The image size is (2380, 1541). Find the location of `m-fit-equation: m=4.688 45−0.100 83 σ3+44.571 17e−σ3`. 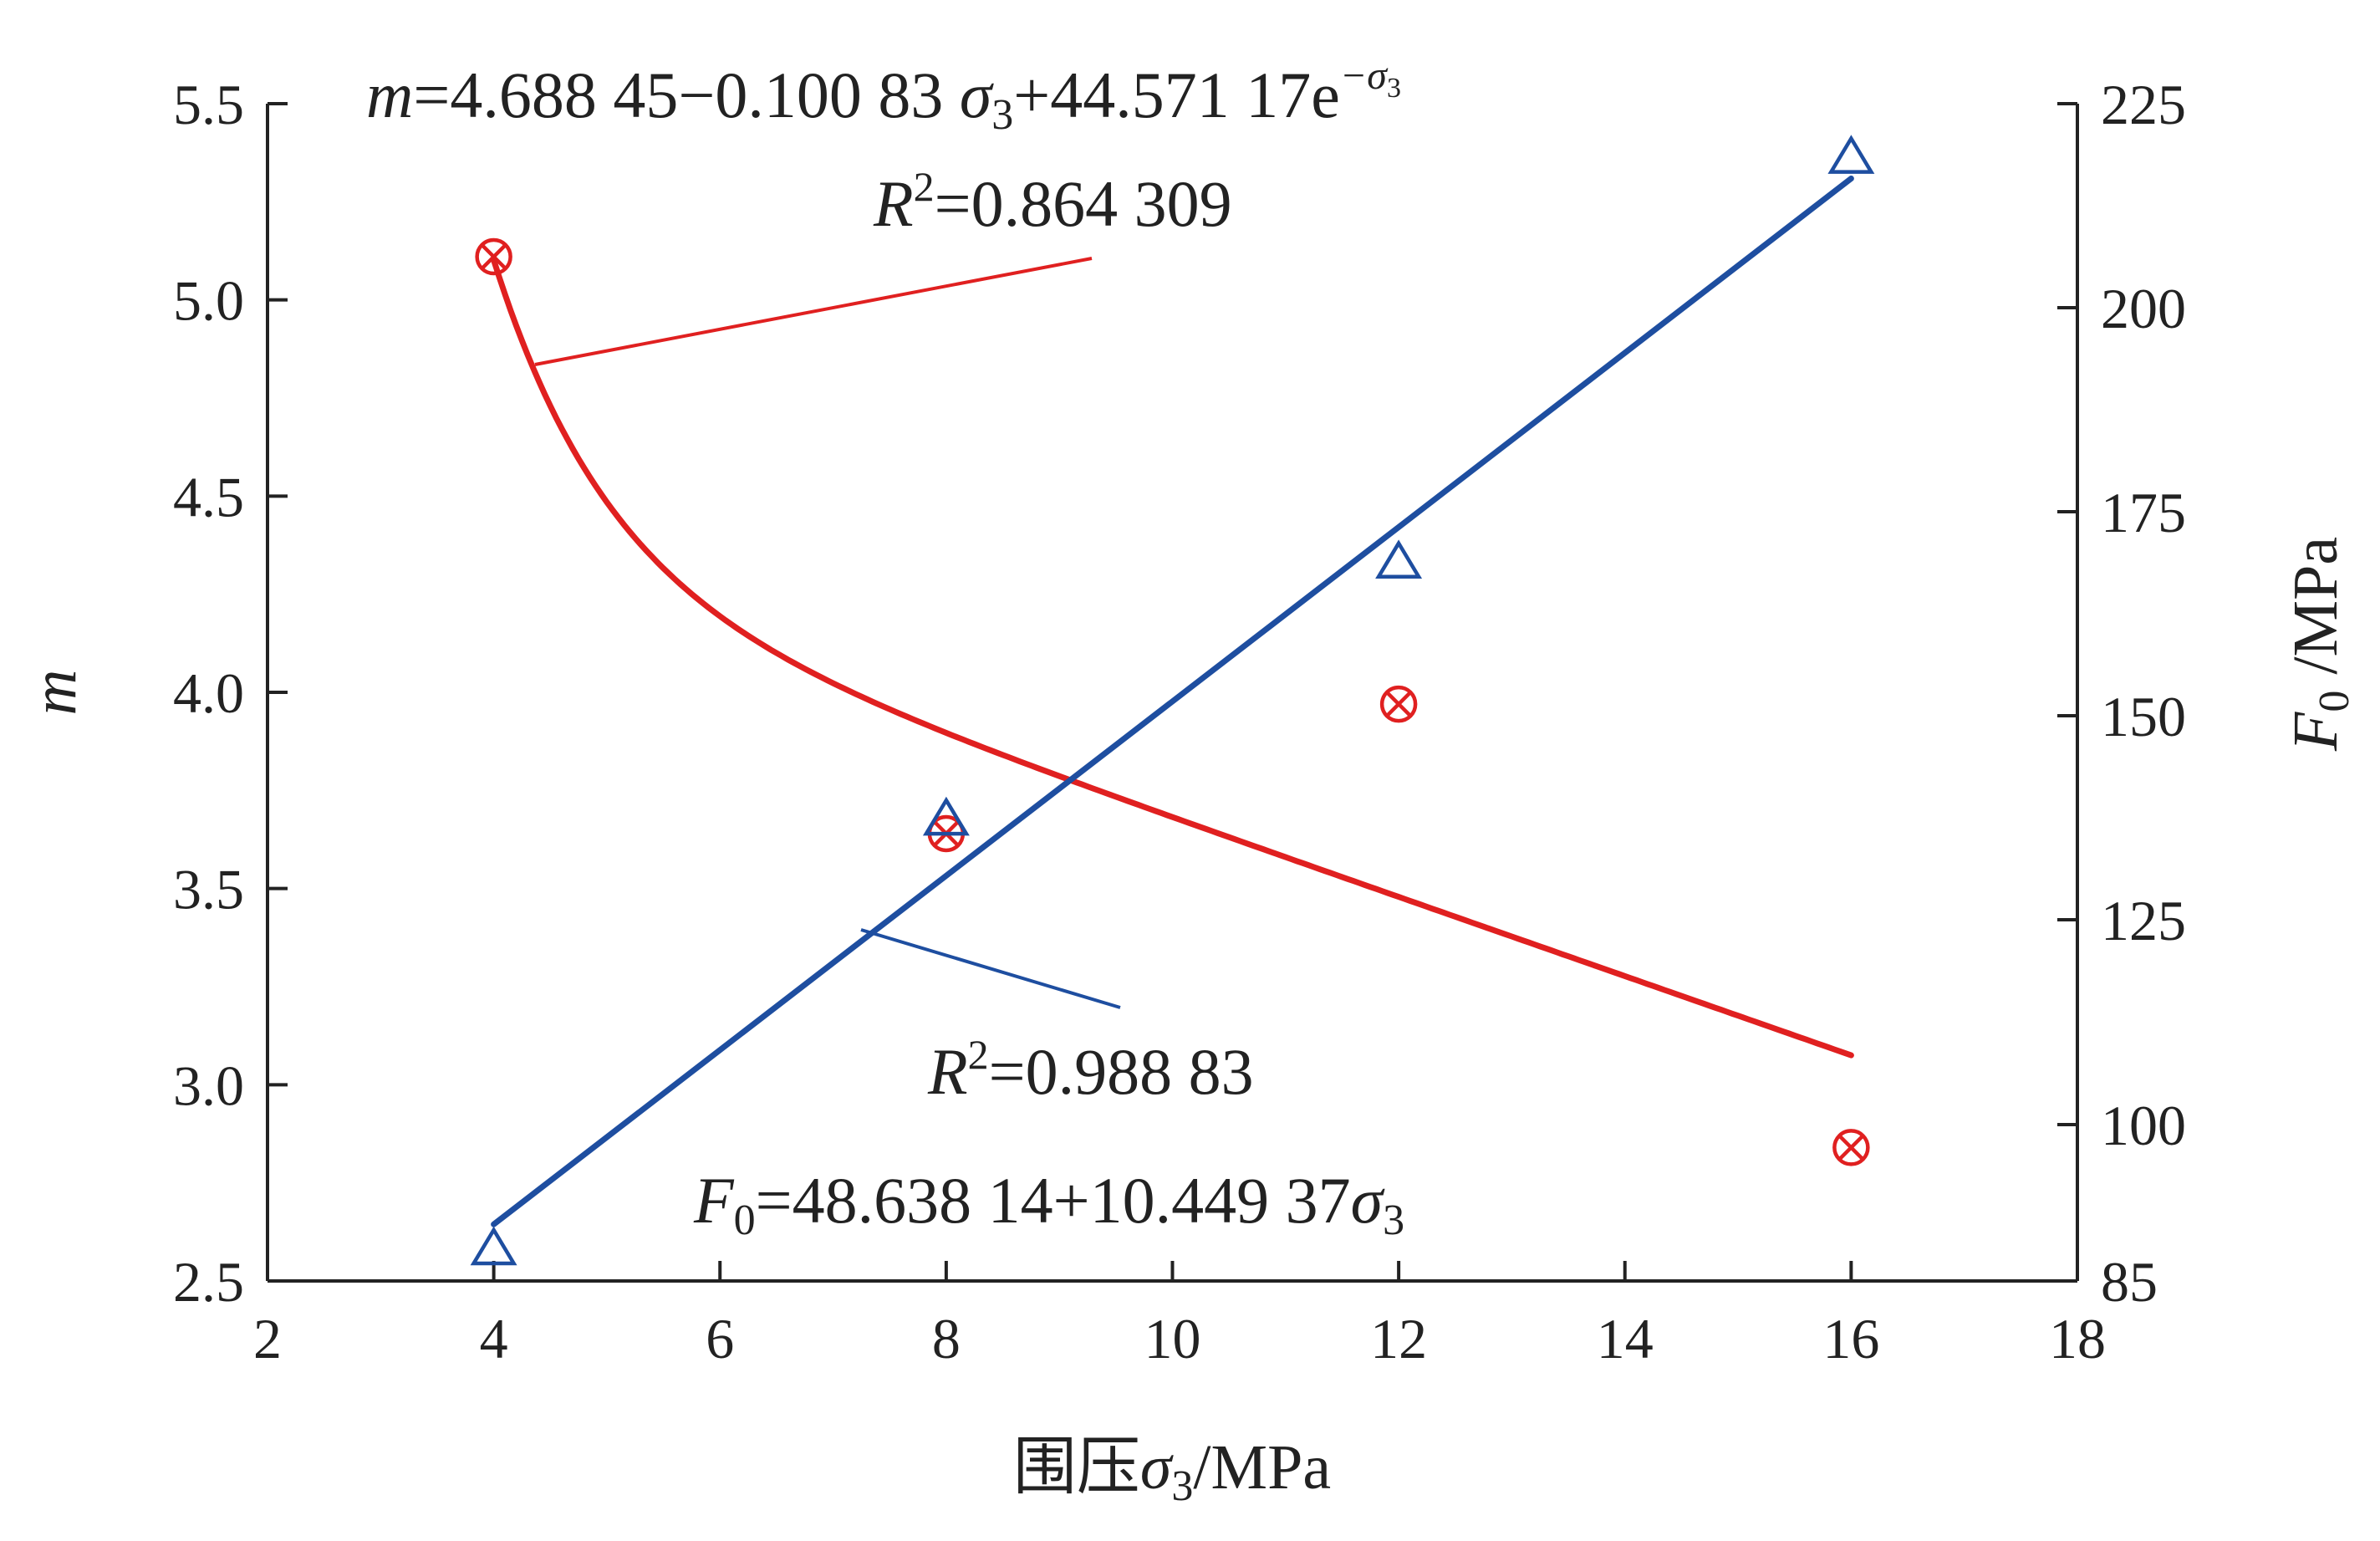

m-fit-equation: m=4.688 45−0.100 83 σ3+44.571 17e−σ3 is located at coordinates (883, 96).